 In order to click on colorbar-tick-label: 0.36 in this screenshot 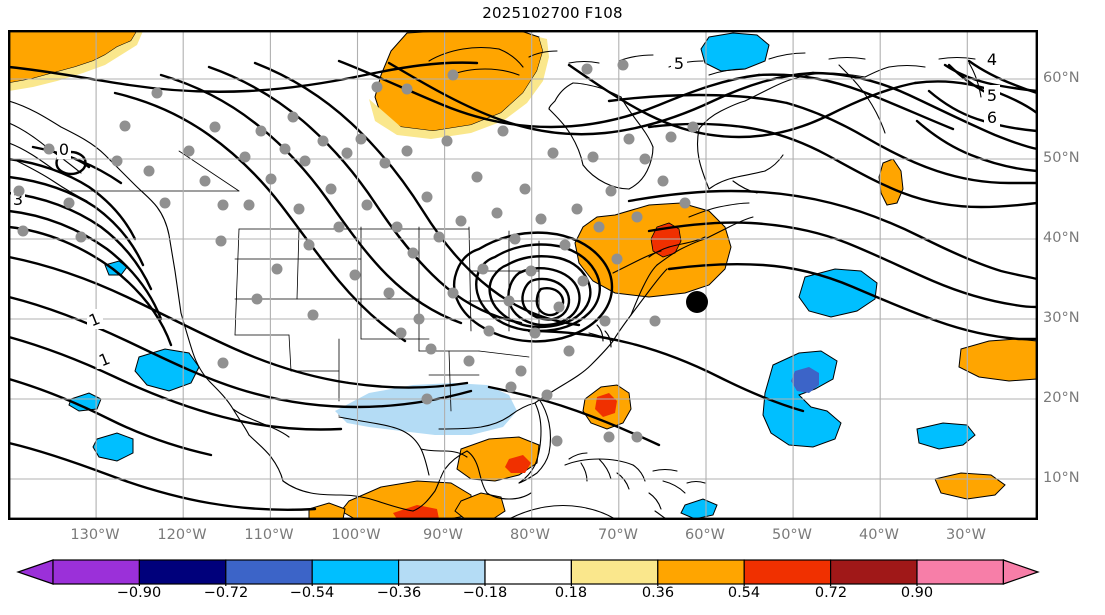, I will do `click(658, 593)`.